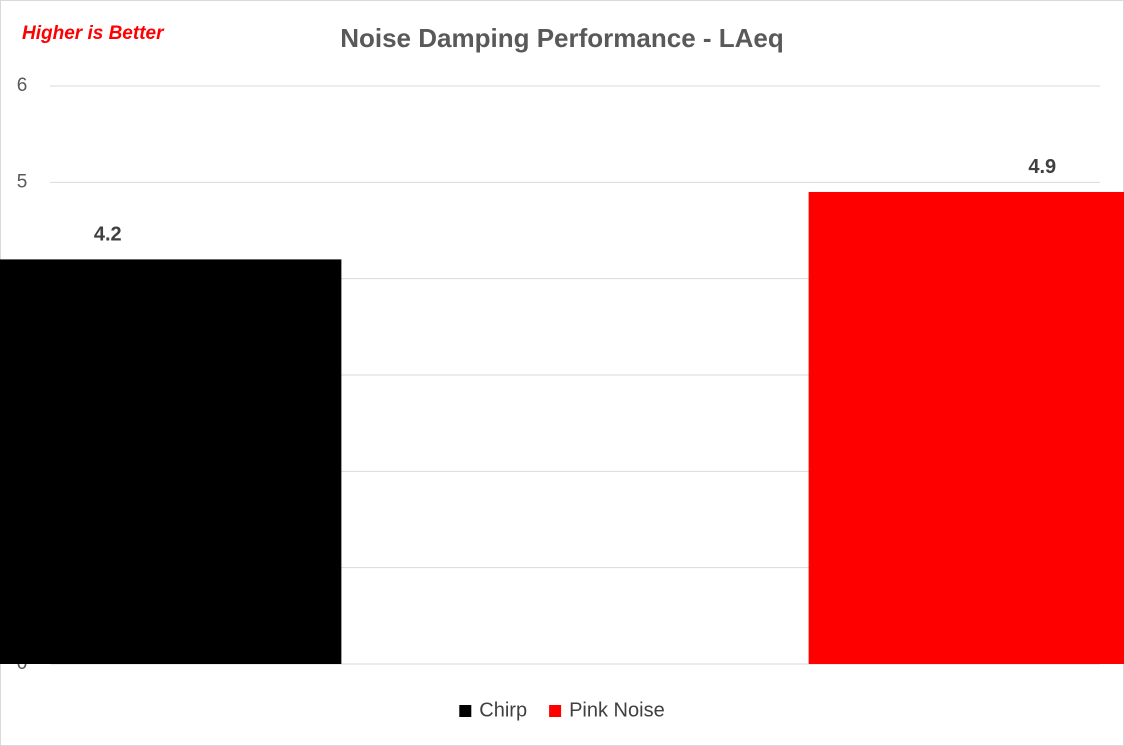  What do you see at coordinates (503, 710) in the screenshot?
I see `legend-label: Chirp` at bounding box center [503, 710].